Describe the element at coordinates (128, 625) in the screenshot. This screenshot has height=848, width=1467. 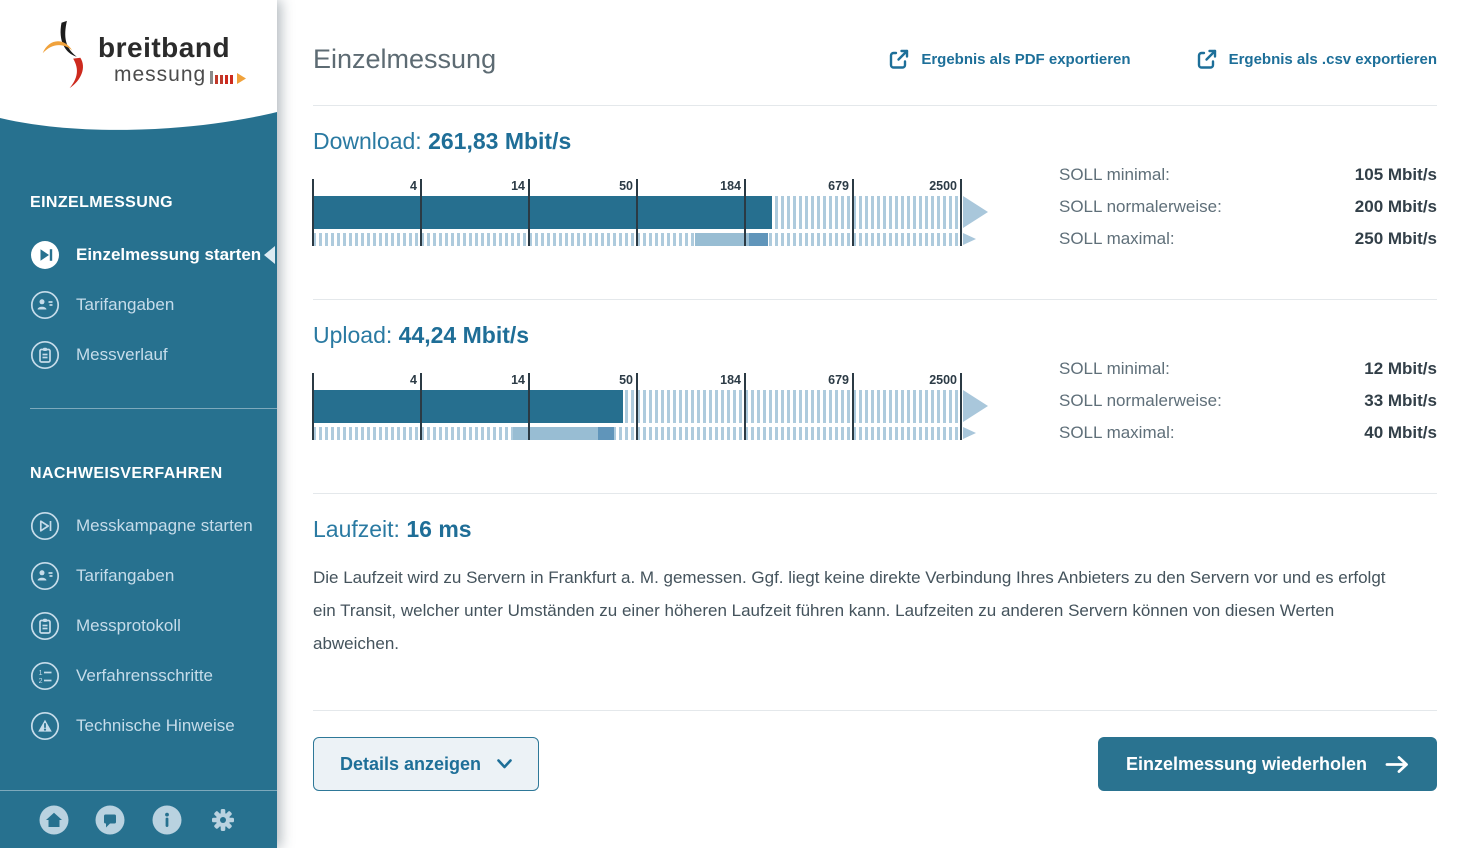
I see `sidebar-item-label: Messprotokoll` at that location.